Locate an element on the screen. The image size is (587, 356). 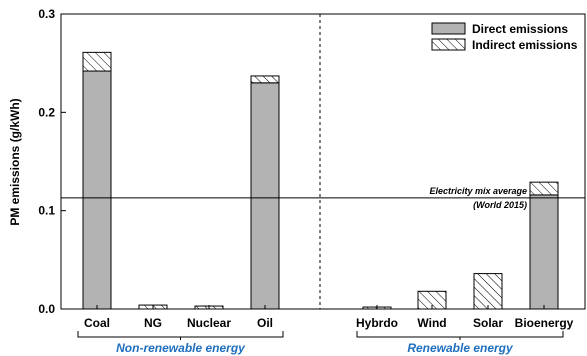
group-label-non-renewable: Non-renewable energy is located at coordinates (181, 348).